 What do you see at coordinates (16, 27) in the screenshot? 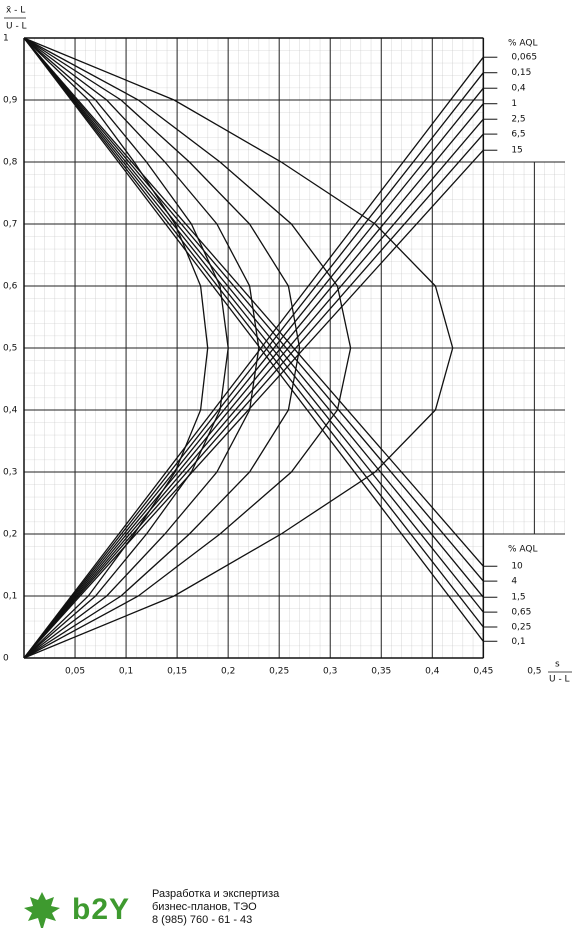
I see `y-label-denominator: U - L` at bounding box center [16, 27].